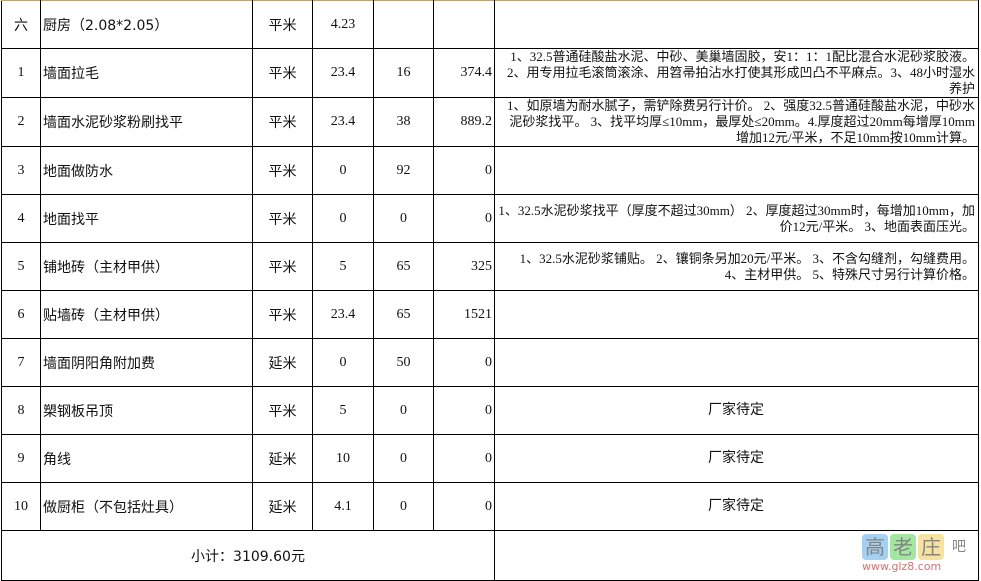 The height and width of the screenshot is (581, 981). Describe the element at coordinates (21, 24) in the screenshot. I see `section-index: 六` at that location.